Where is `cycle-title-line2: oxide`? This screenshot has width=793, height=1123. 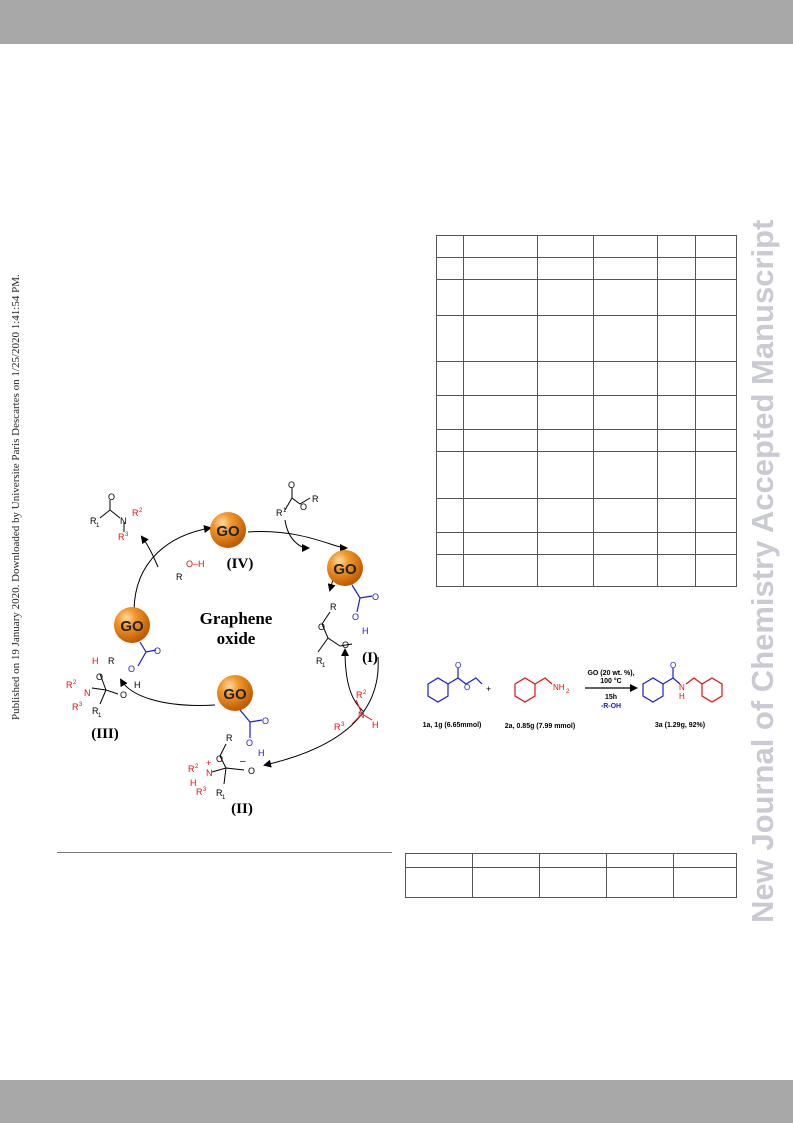
cycle-title-line2: oxide is located at coordinates (236, 638).